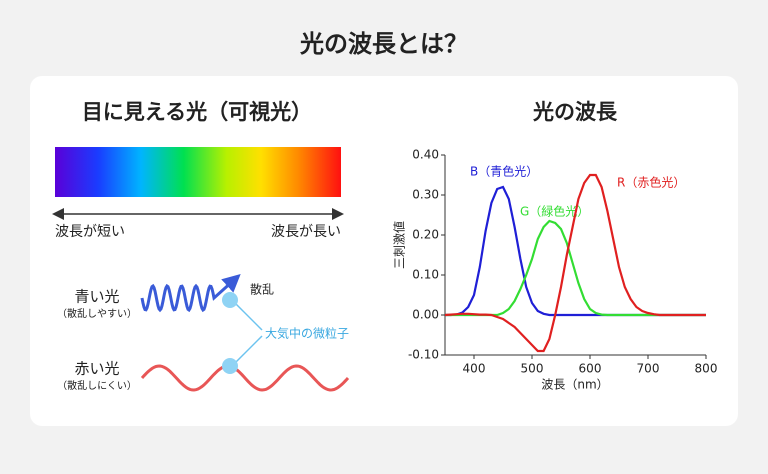 Image resolution: width=768 pixels, height=474 pixels. Describe the element at coordinates (425, 275) in the screenshot. I see `y-tick-label: 0.10` at that location.